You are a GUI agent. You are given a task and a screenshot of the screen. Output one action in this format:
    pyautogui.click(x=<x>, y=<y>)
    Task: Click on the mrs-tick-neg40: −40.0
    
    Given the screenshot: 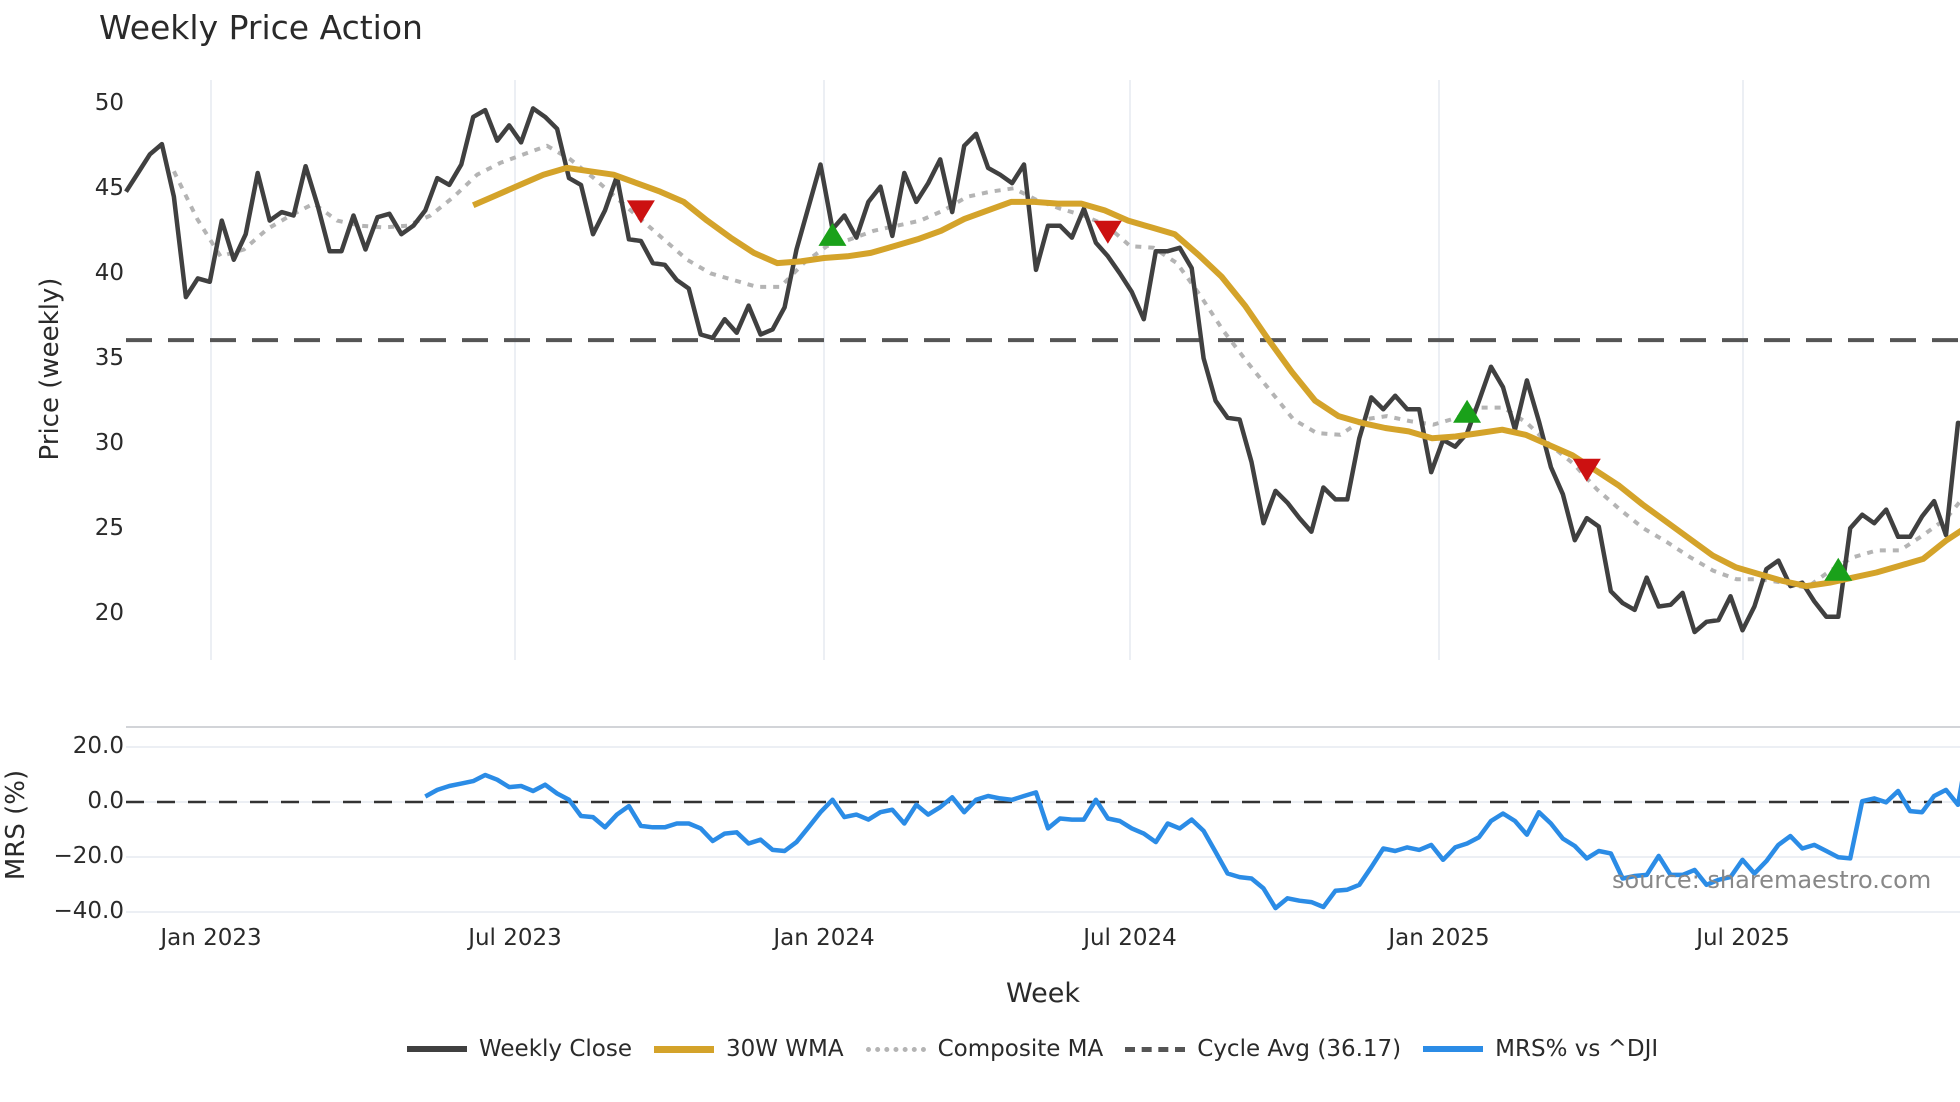 What is the action you would take?
    pyautogui.click(x=88, y=911)
    